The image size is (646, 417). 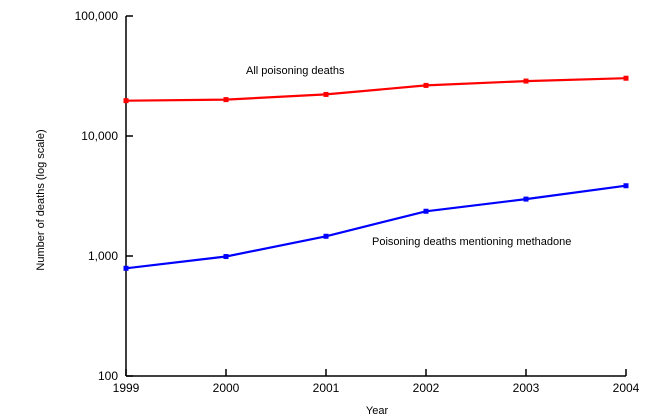 I want to click on x-axis-title: Year, so click(x=377, y=411).